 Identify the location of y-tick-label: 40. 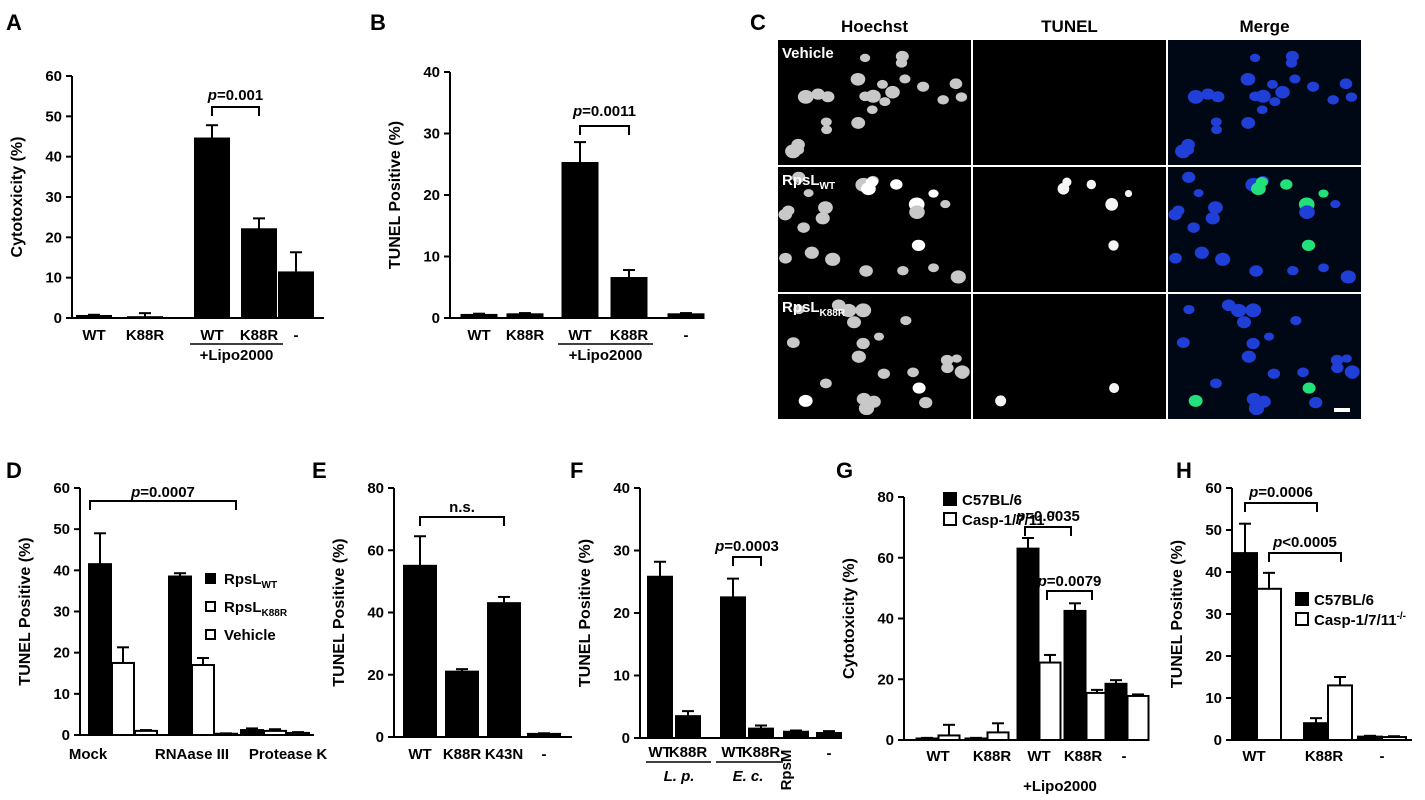
(53, 157).